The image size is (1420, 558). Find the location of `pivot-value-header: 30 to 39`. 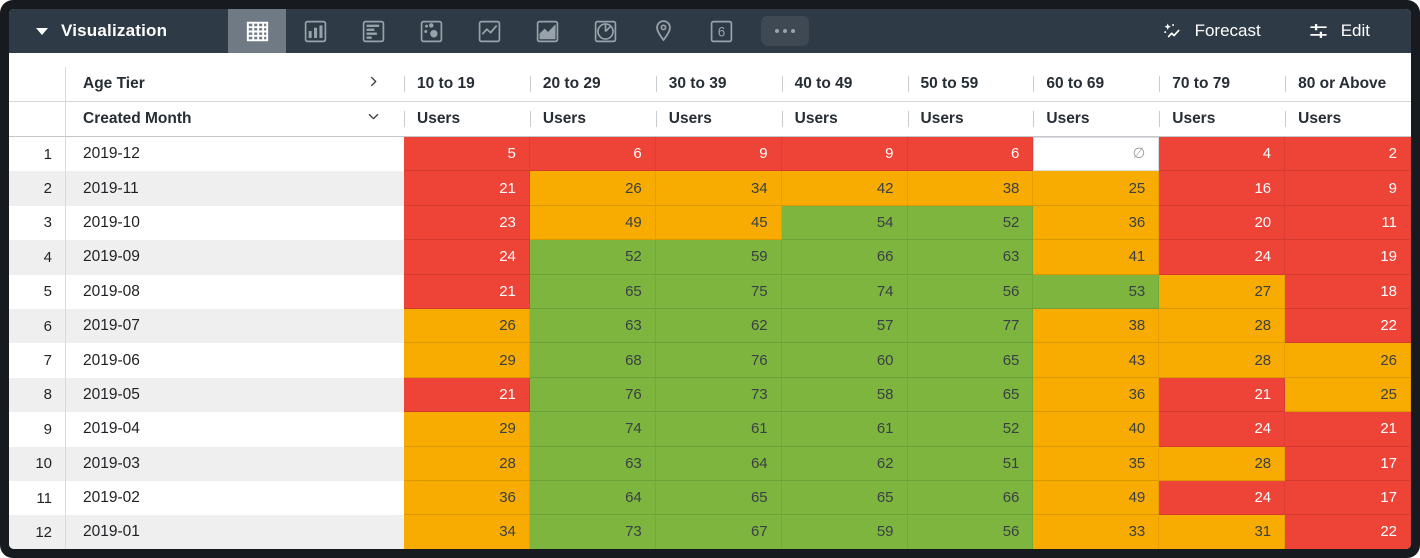

pivot-value-header: 30 to 39 is located at coordinates (718, 84).